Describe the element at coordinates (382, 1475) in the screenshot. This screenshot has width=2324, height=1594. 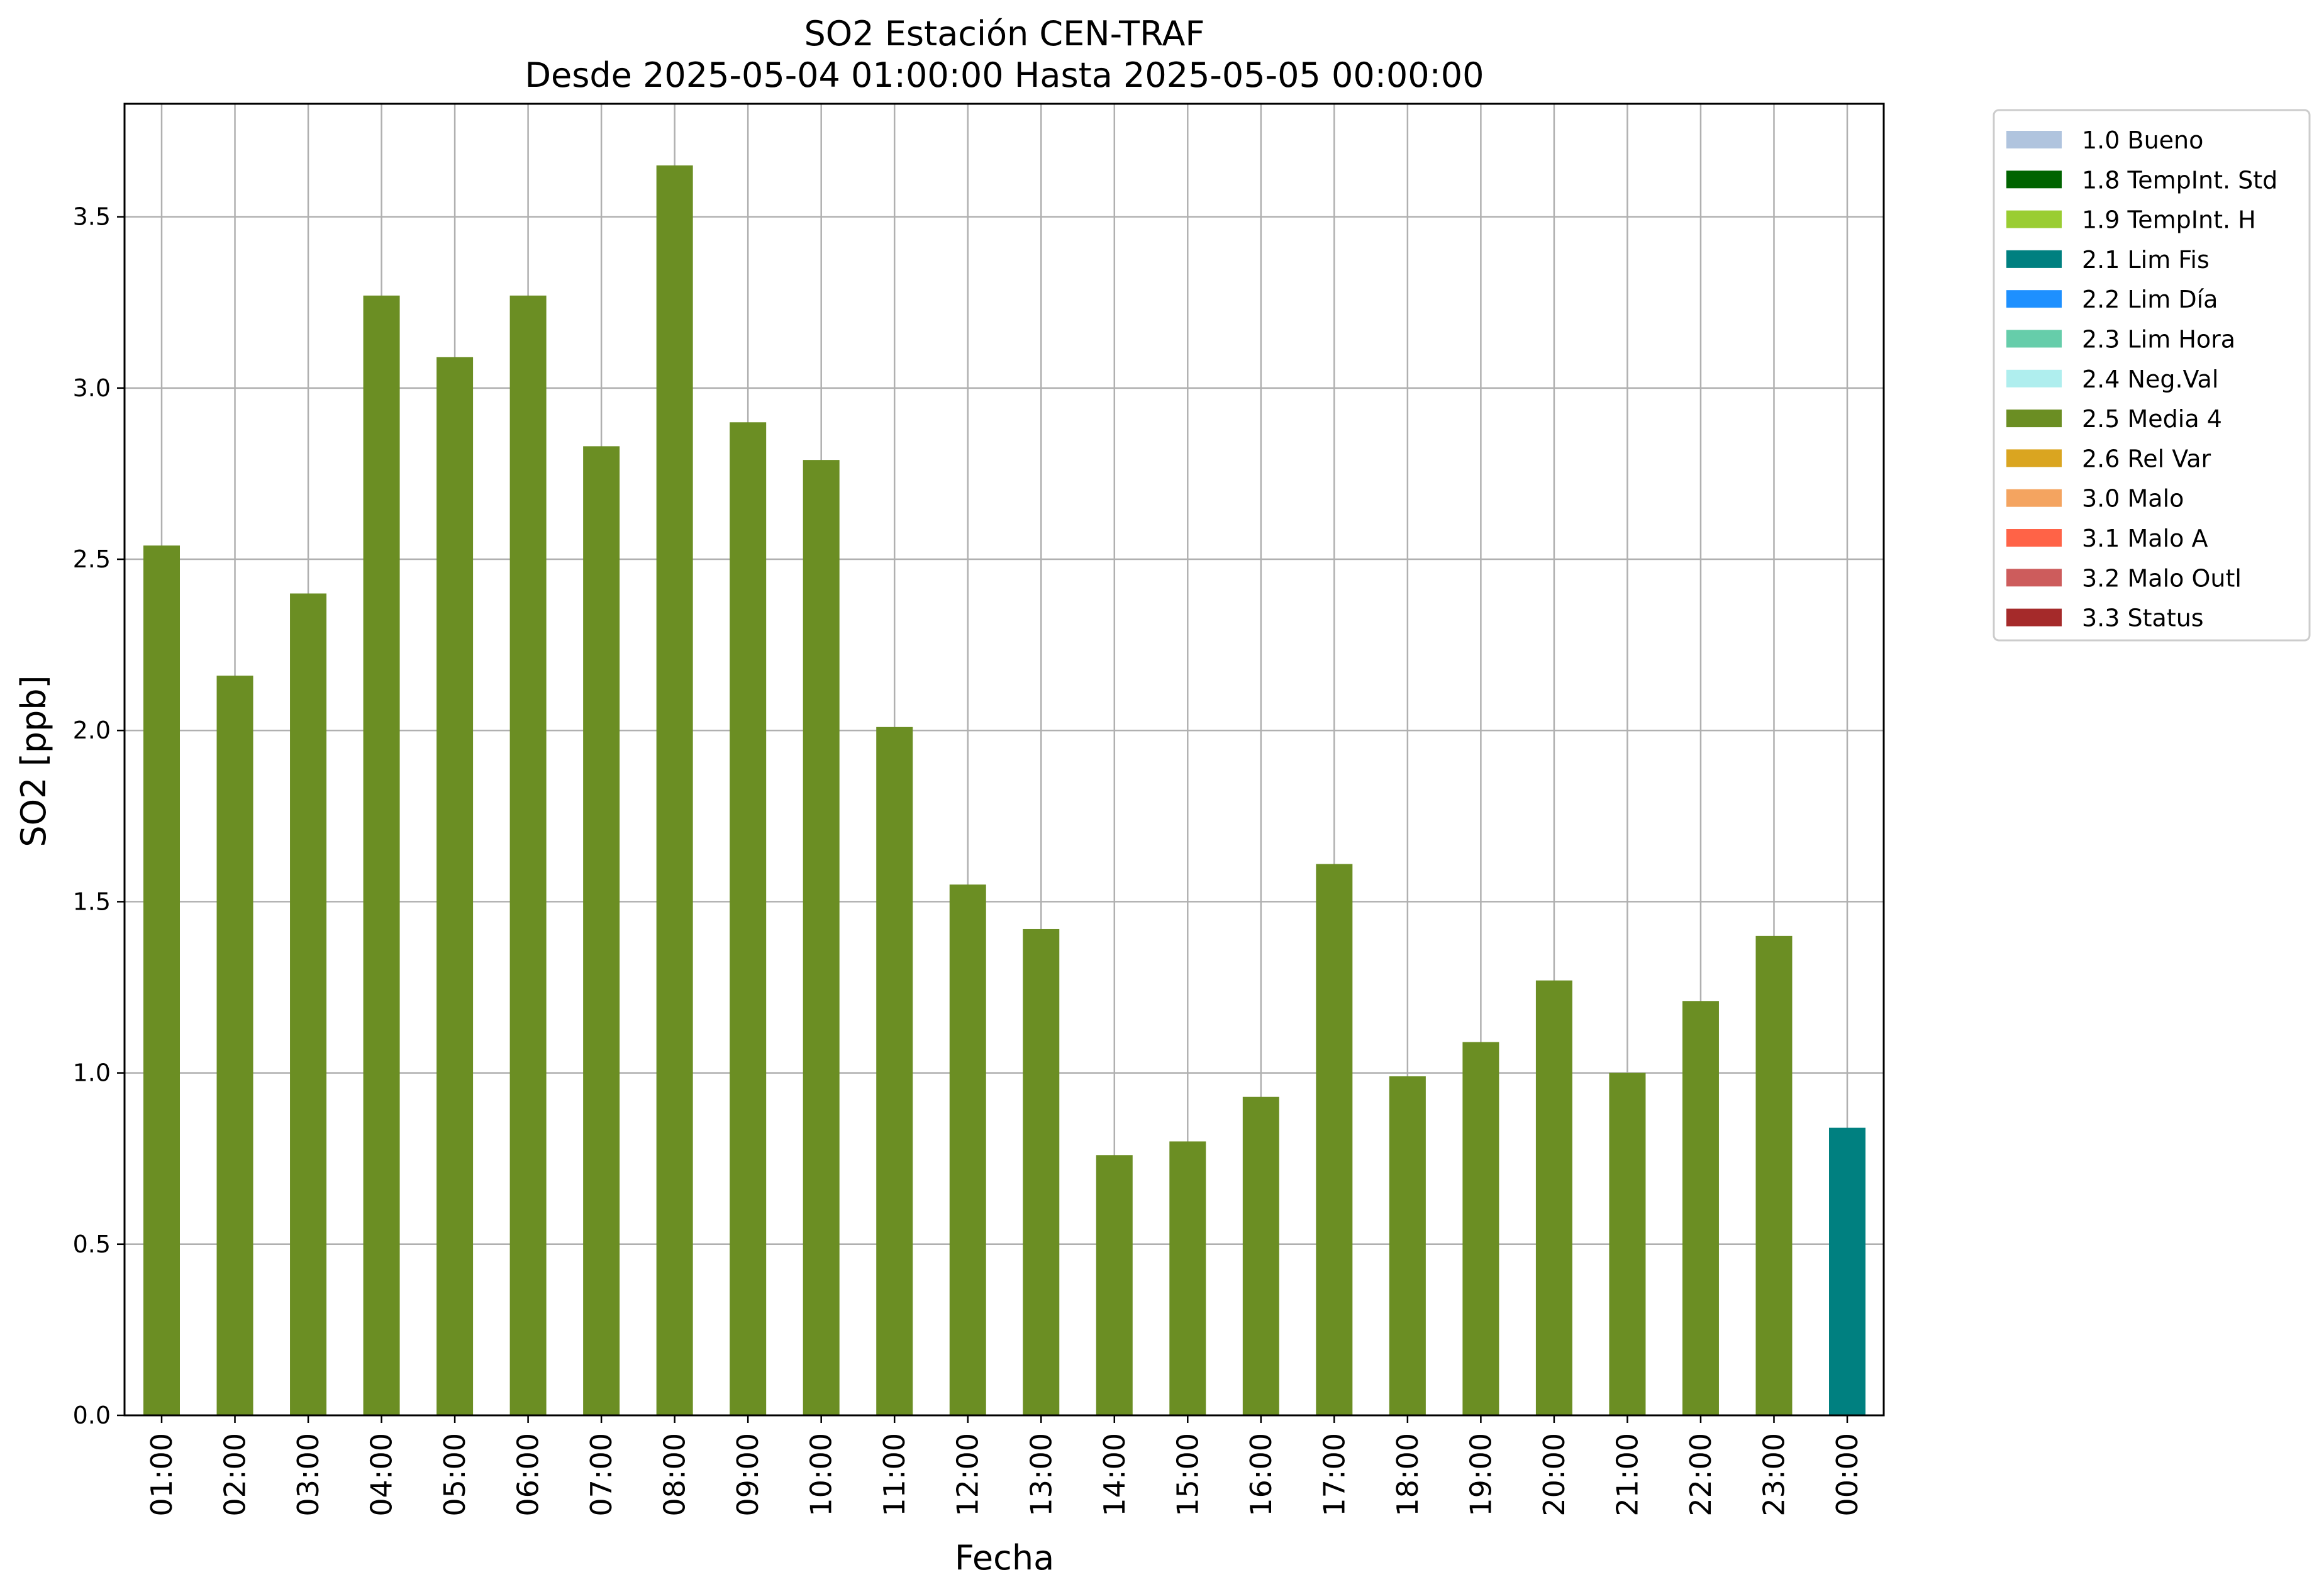
I see `x-tick-label: 04:00` at that location.